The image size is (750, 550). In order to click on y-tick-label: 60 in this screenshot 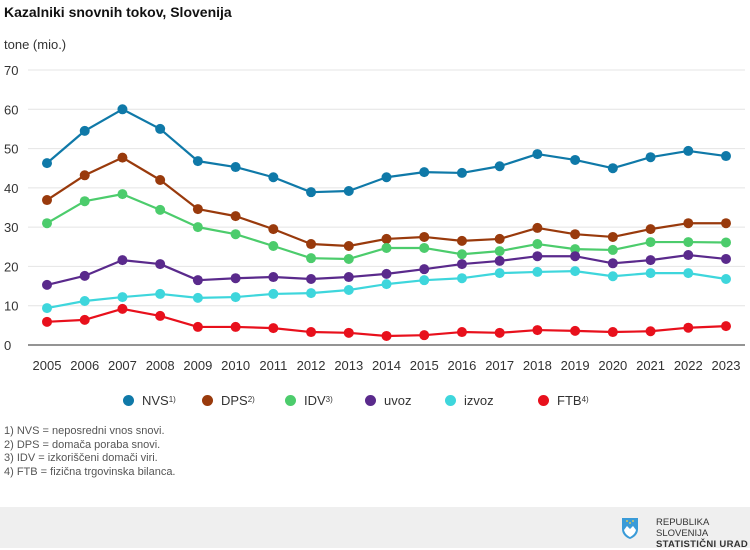, I will do `click(11, 109)`.